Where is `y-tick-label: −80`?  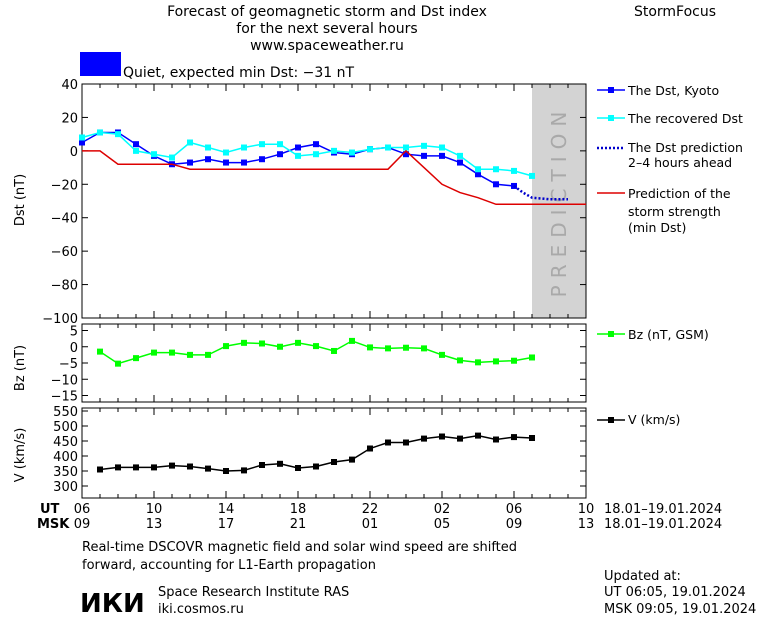
y-tick-label: −80 is located at coordinates (64, 286).